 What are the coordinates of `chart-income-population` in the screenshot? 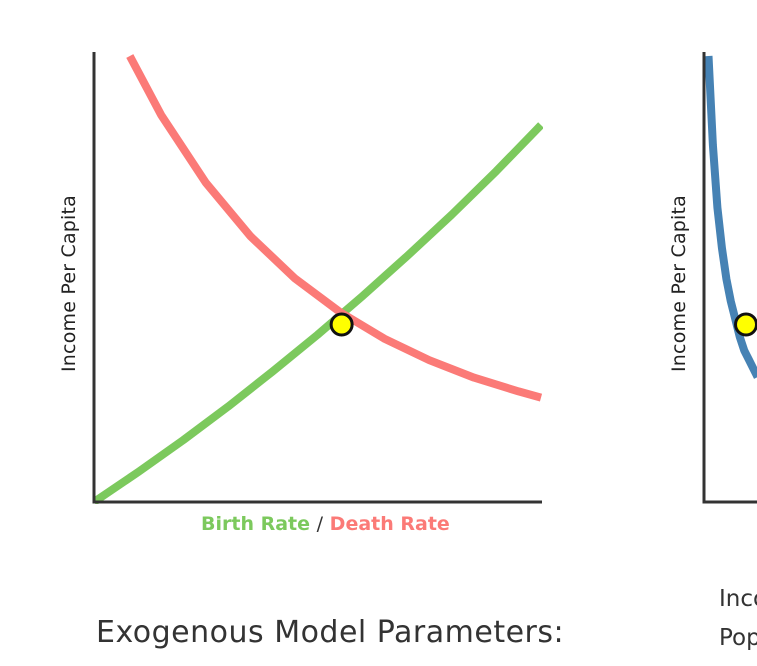 It's located at (729, 278).